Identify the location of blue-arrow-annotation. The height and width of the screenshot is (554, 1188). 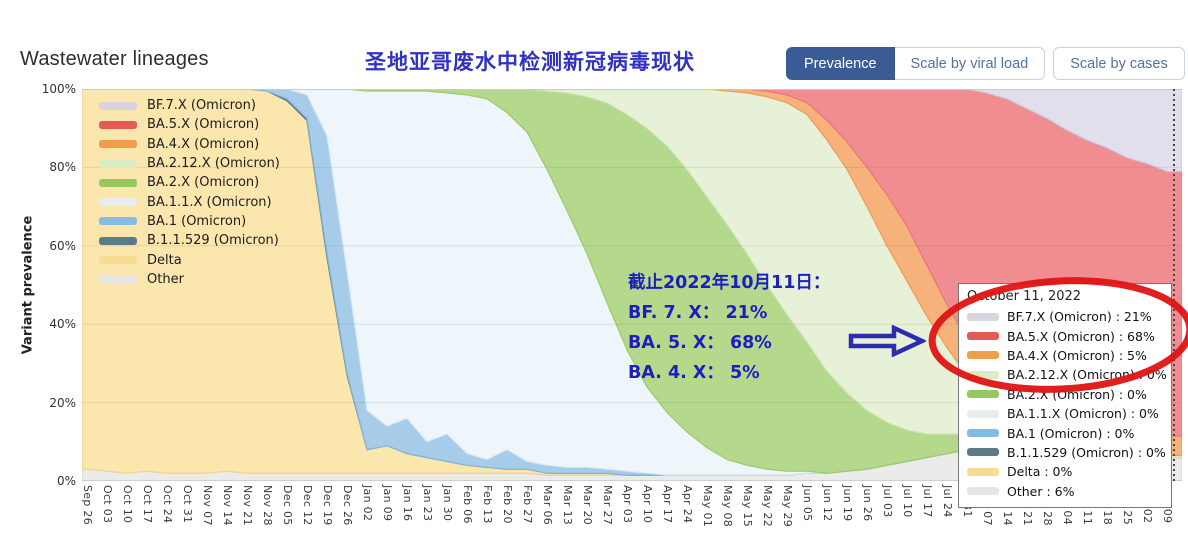
(887, 341).